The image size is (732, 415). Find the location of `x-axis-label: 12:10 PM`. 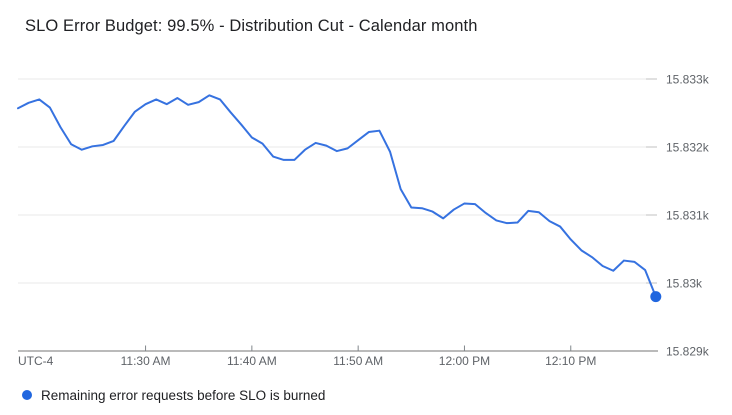

x-axis-label: 12:10 PM is located at coordinates (570, 361).